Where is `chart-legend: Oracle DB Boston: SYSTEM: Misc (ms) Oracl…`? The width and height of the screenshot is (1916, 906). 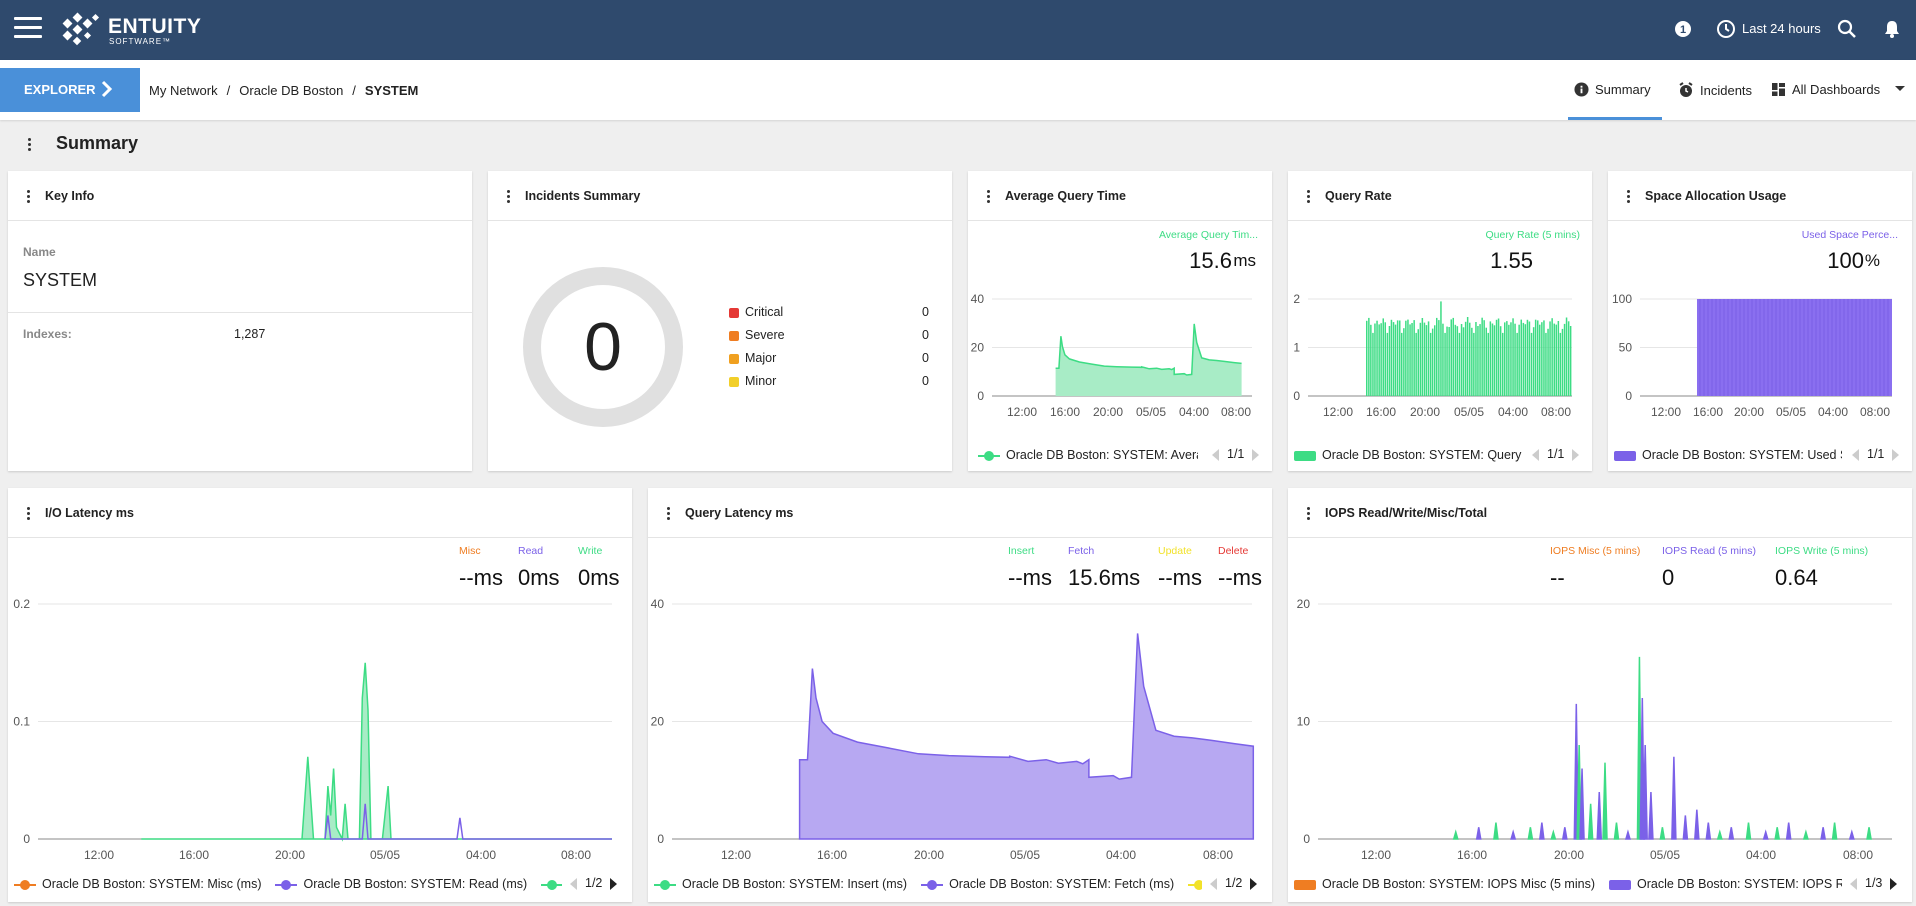 chart-legend: Oracle DB Boston: SYSTEM: Misc (ms) Oracl… is located at coordinates (288, 884).